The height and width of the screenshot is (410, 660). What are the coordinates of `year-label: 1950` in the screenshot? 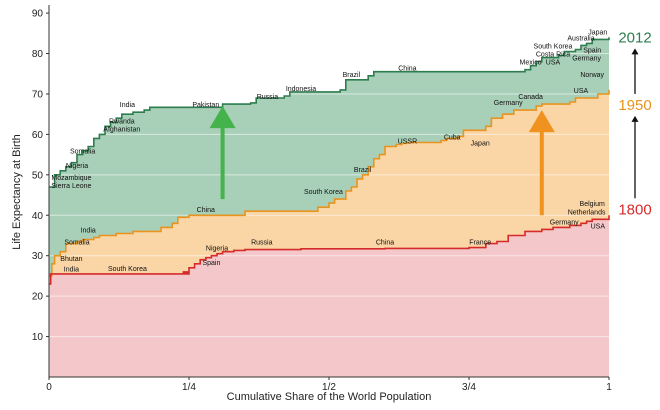 It's located at (634, 105).